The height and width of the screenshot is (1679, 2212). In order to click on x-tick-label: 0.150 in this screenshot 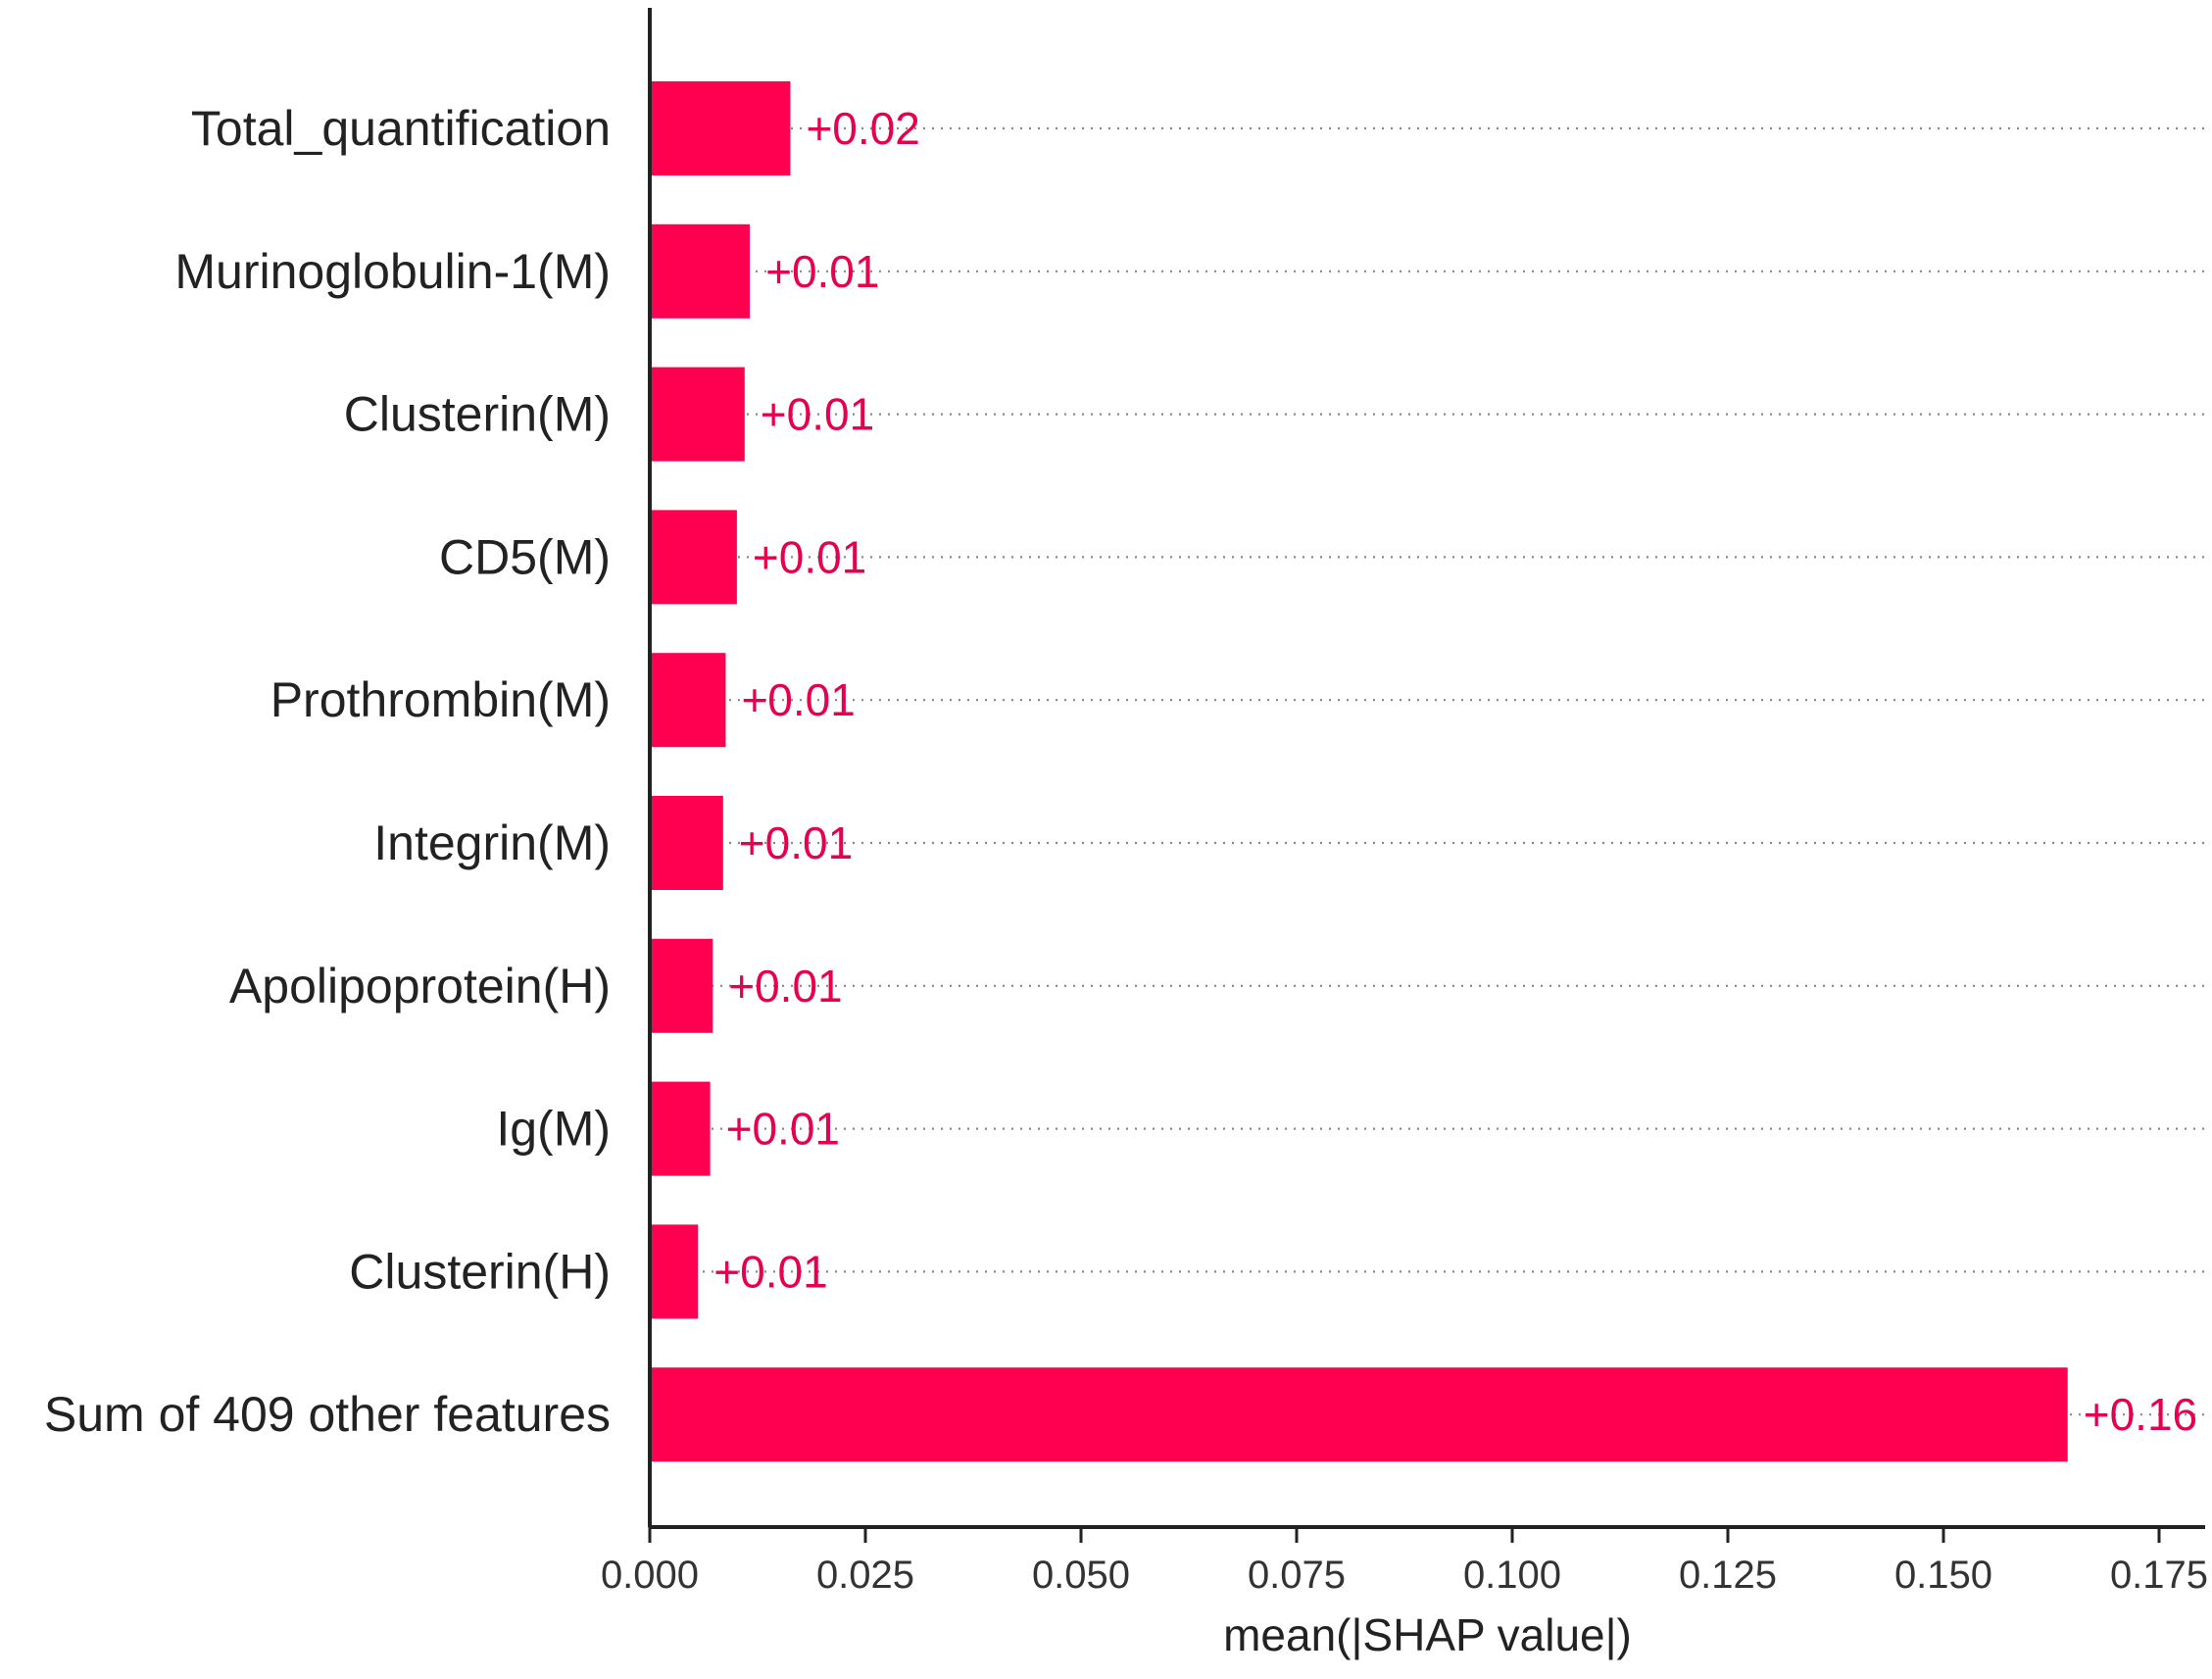, I will do `click(1943, 1575)`.